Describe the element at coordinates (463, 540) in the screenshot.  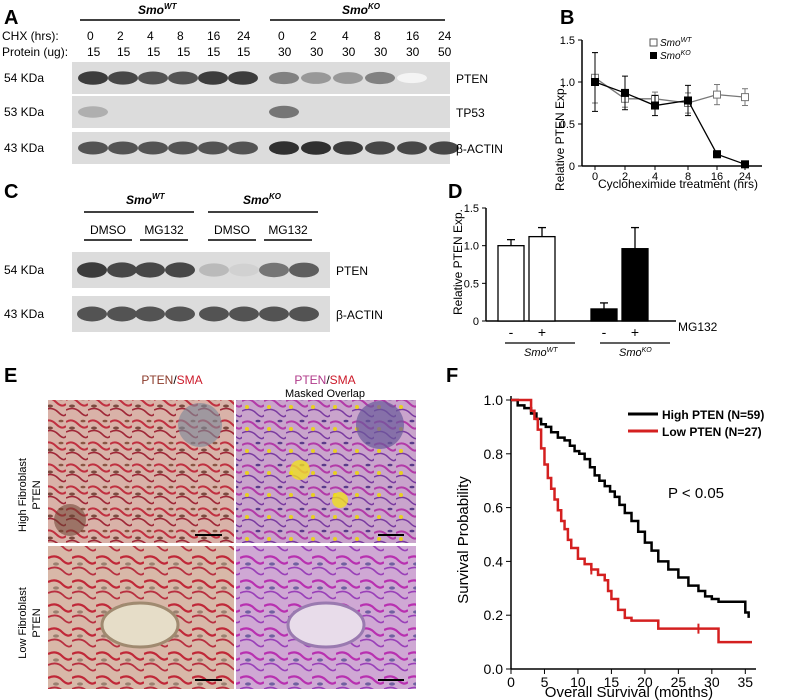
I see `panel-f-ylabel: Survival Probability` at that location.